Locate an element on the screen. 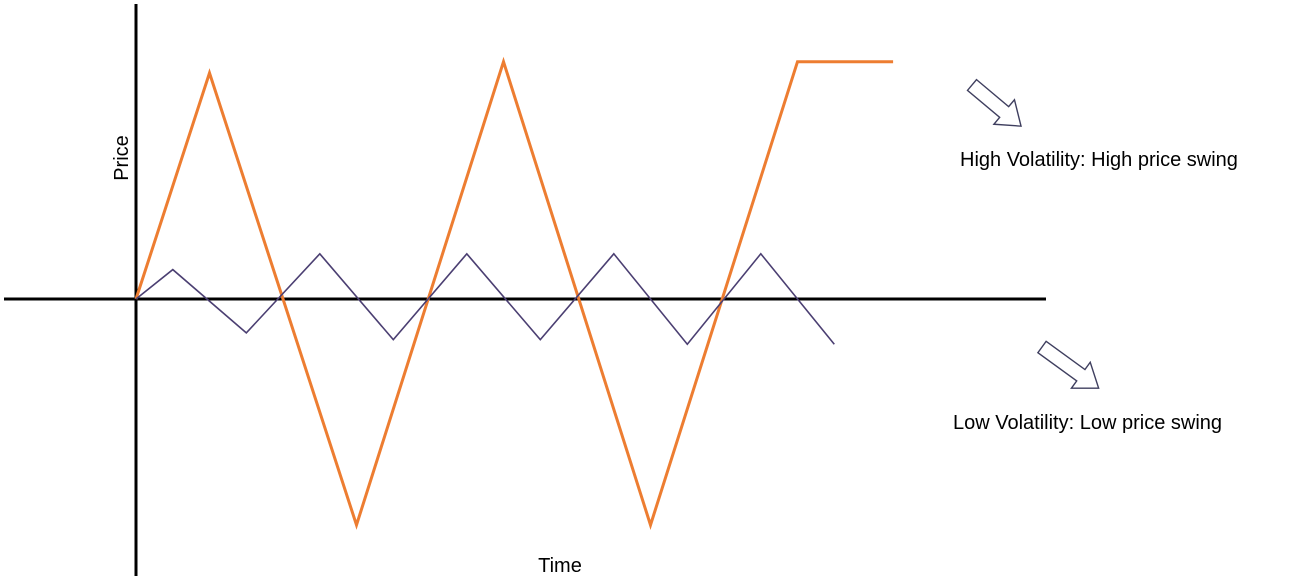 The width and height of the screenshot is (1300, 579). y-axis-label: Price is located at coordinates (122, 158).